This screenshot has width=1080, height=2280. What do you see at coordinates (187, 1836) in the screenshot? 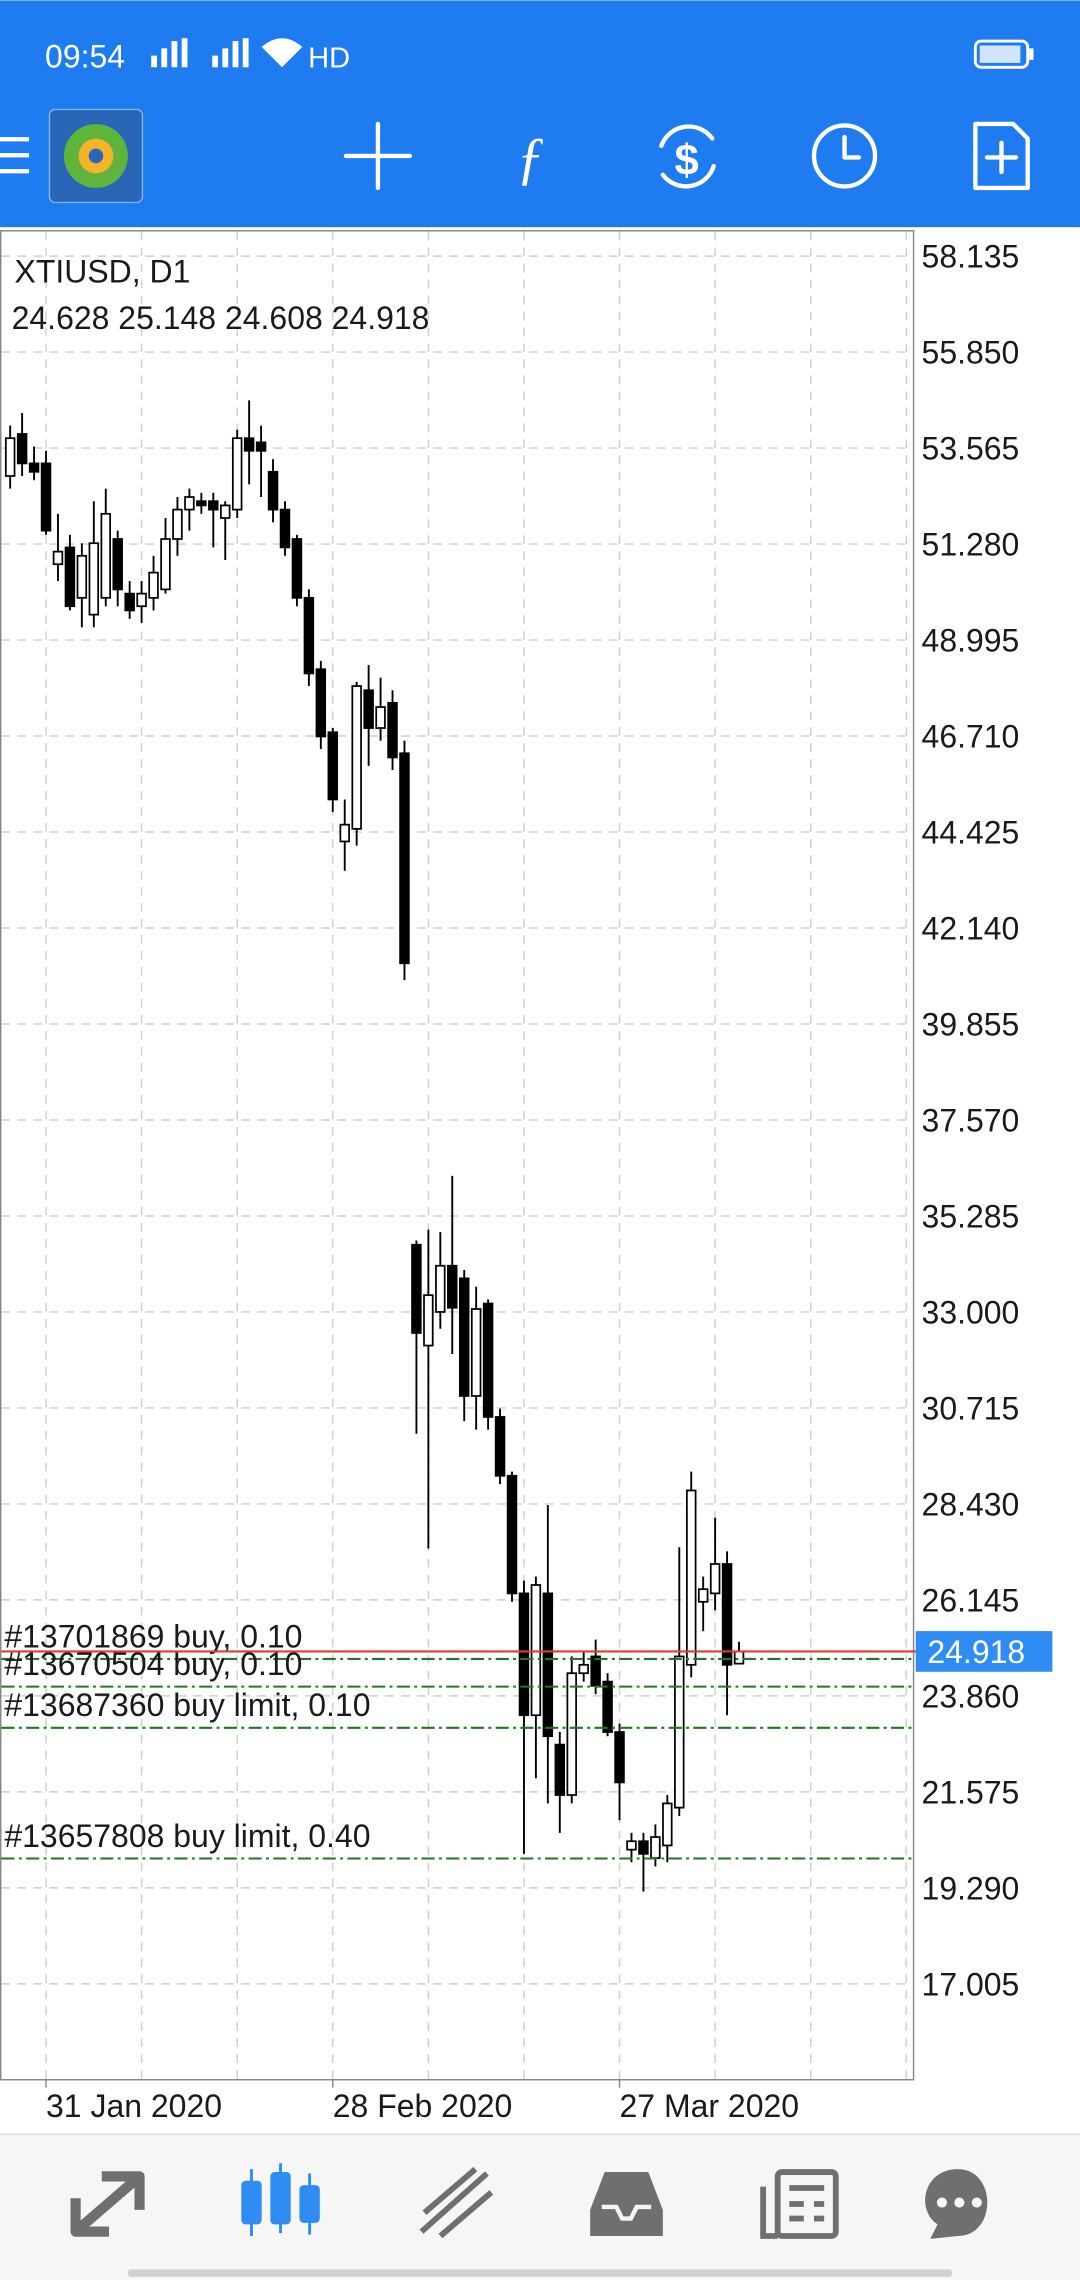
I see `order-label: #13657808 buy limit, 0.40` at bounding box center [187, 1836].